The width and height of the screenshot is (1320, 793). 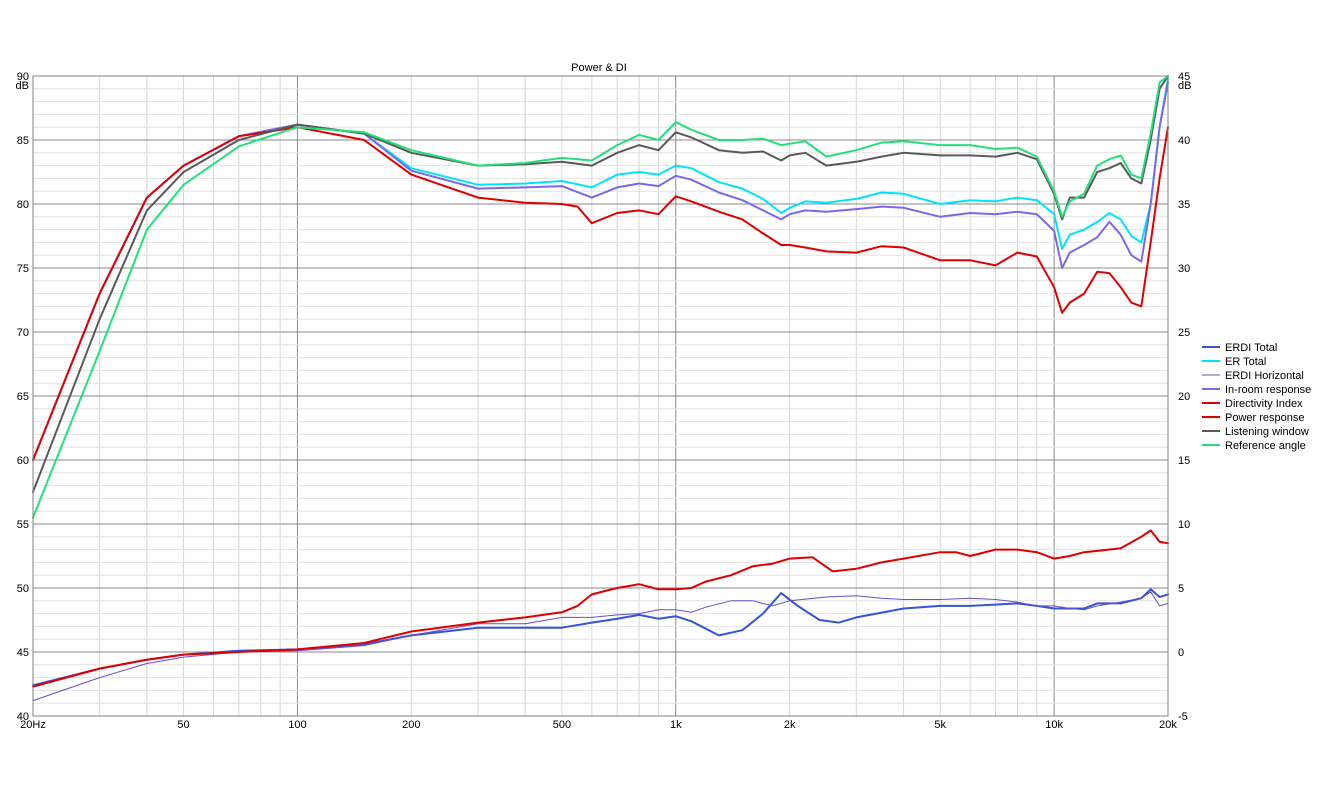 What do you see at coordinates (1265, 418) in the screenshot?
I see `legend-label: Power response` at bounding box center [1265, 418].